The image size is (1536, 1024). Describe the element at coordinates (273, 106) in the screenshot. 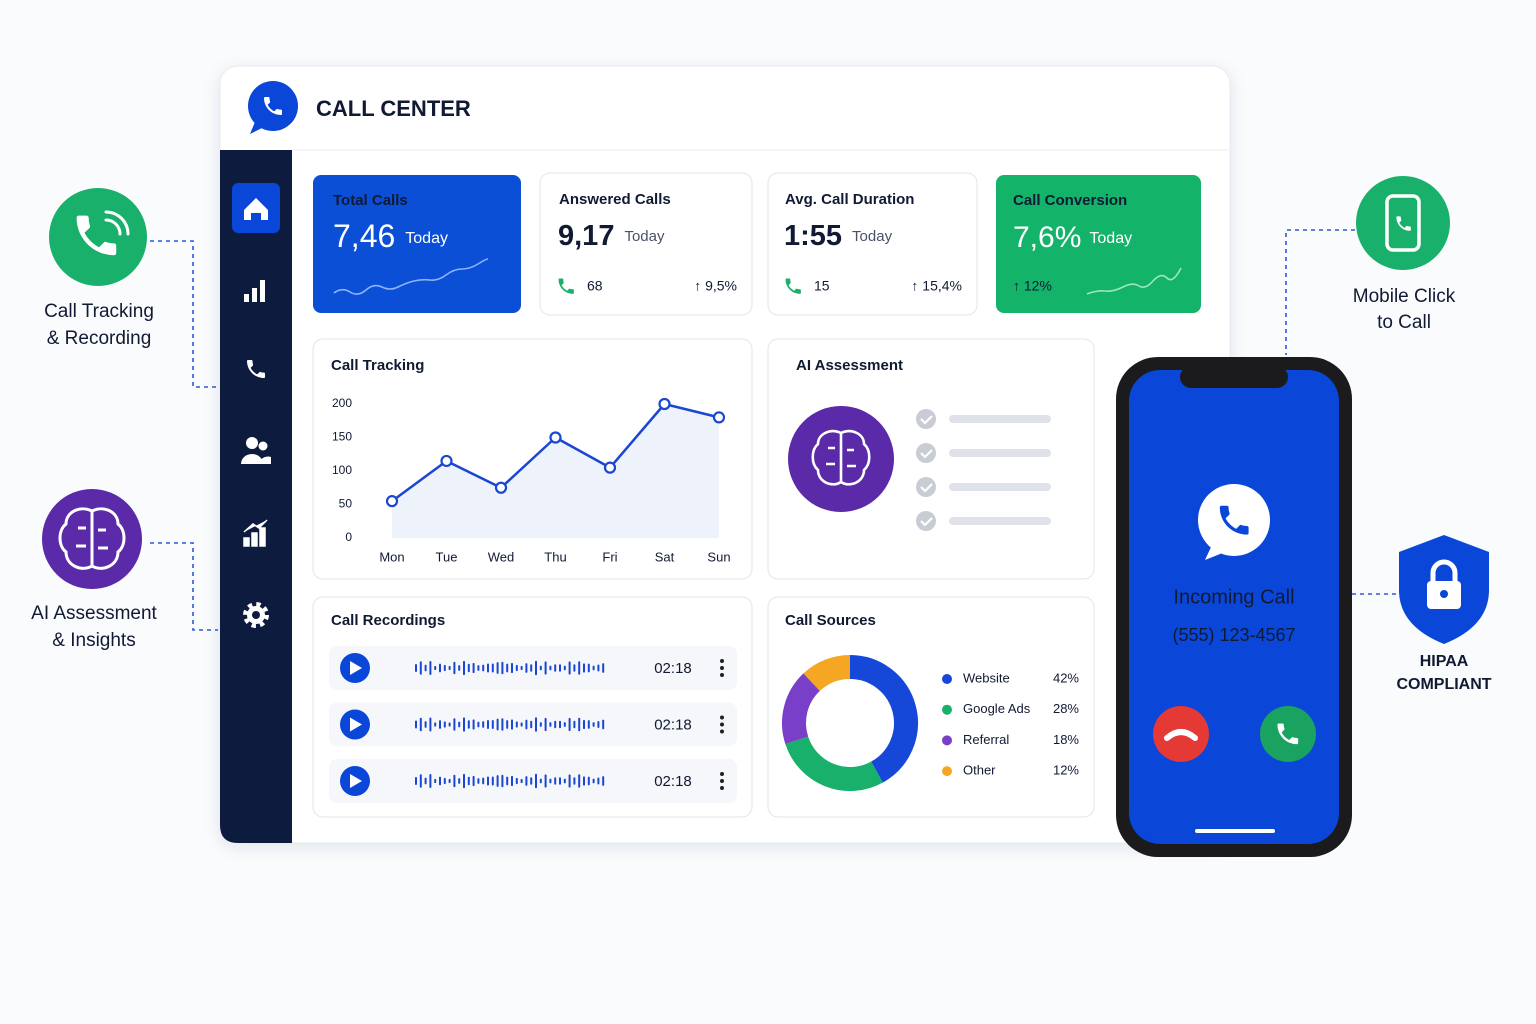

I see `logo` at that location.